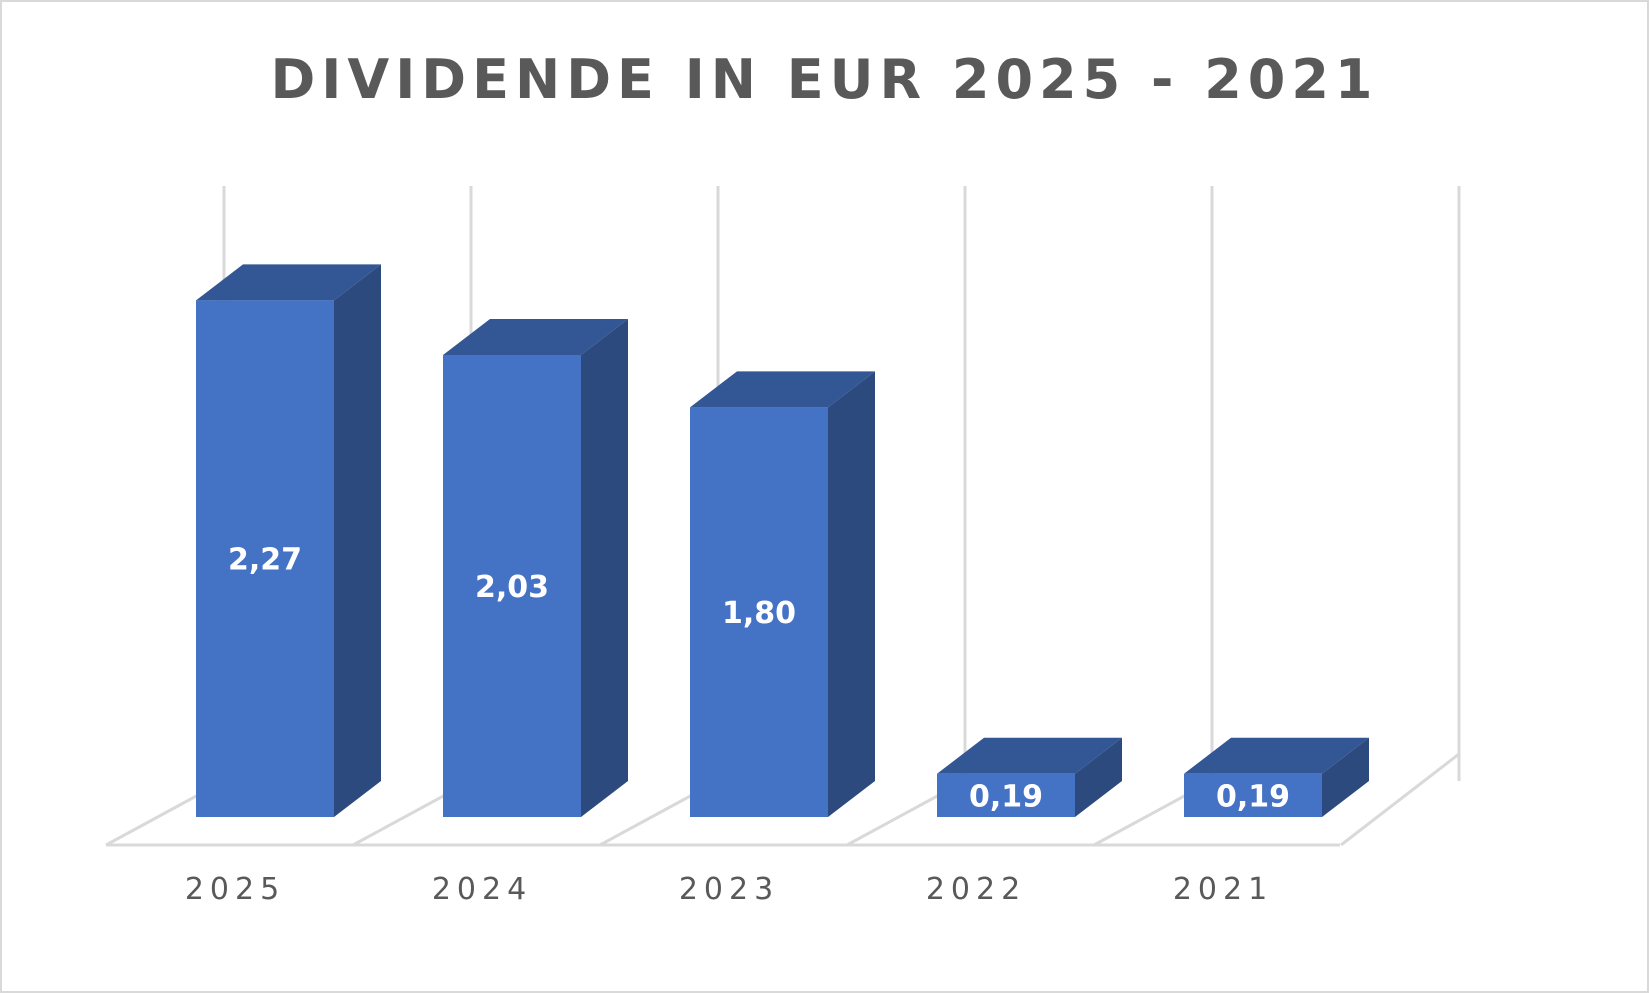 Image resolution: width=1649 pixels, height=993 pixels. Describe the element at coordinates (1223, 889) in the screenshot. I see `x-tick-label: 2021` at that location.